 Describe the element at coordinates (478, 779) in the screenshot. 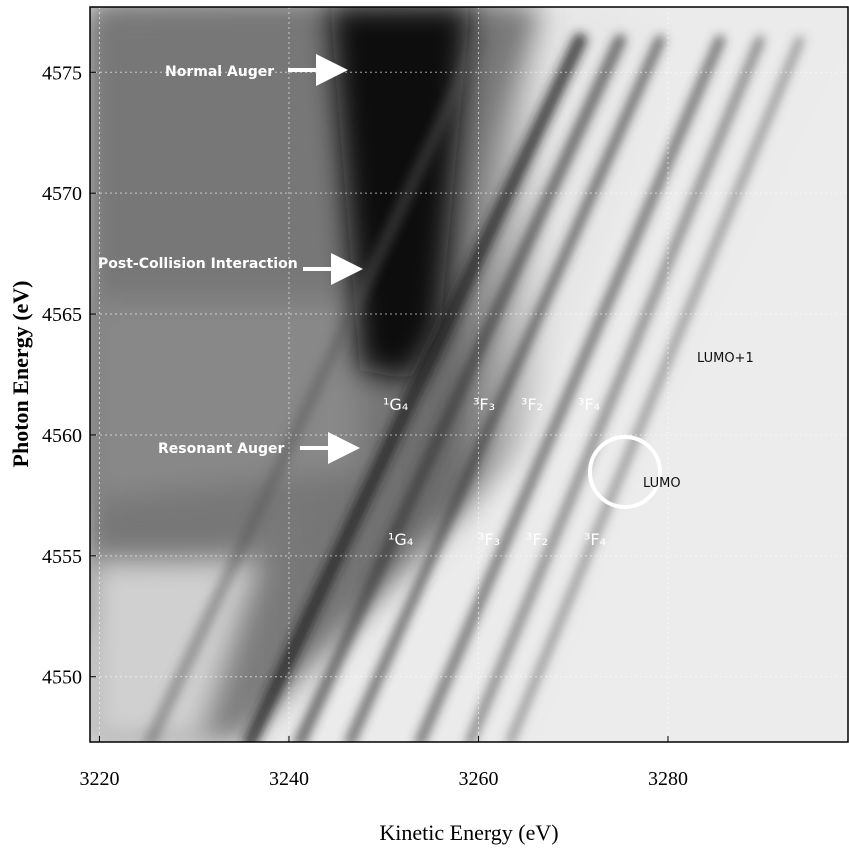

I see `x-tick-label: 3260` at that location.